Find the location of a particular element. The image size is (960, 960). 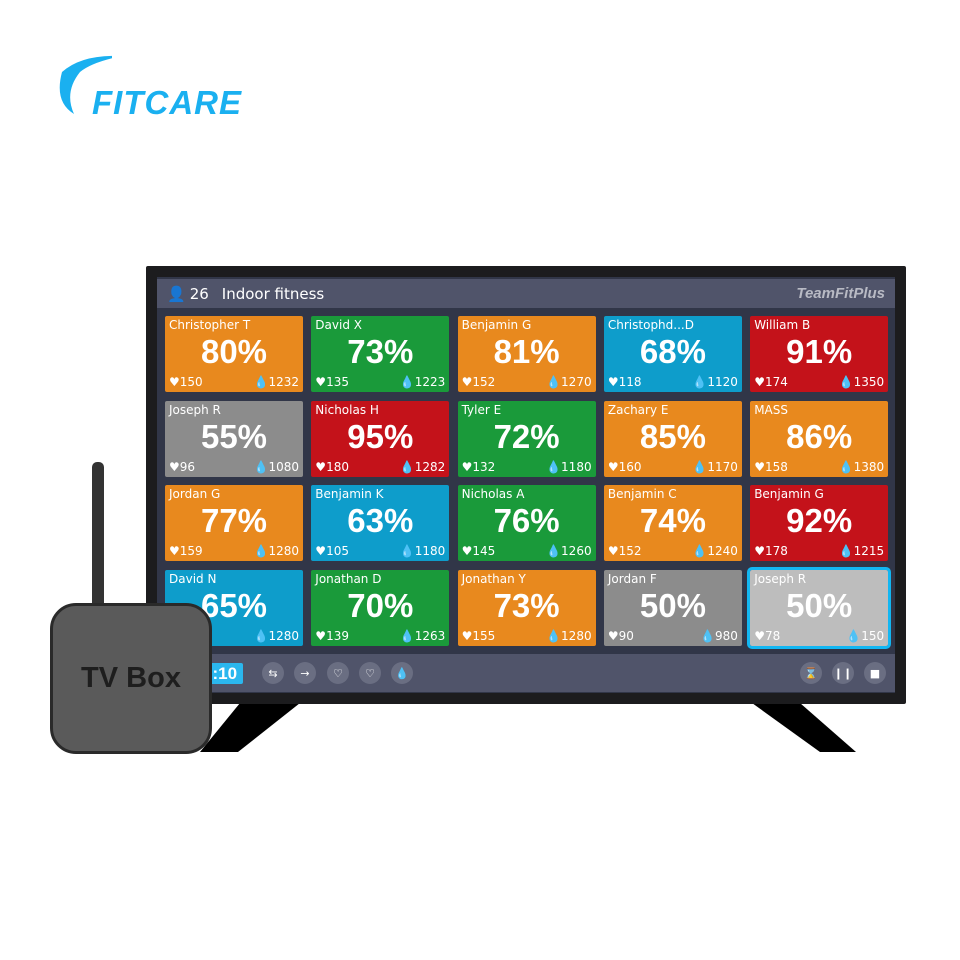

fitcare-logo: FITCARE is located at coordinates (162, 92).